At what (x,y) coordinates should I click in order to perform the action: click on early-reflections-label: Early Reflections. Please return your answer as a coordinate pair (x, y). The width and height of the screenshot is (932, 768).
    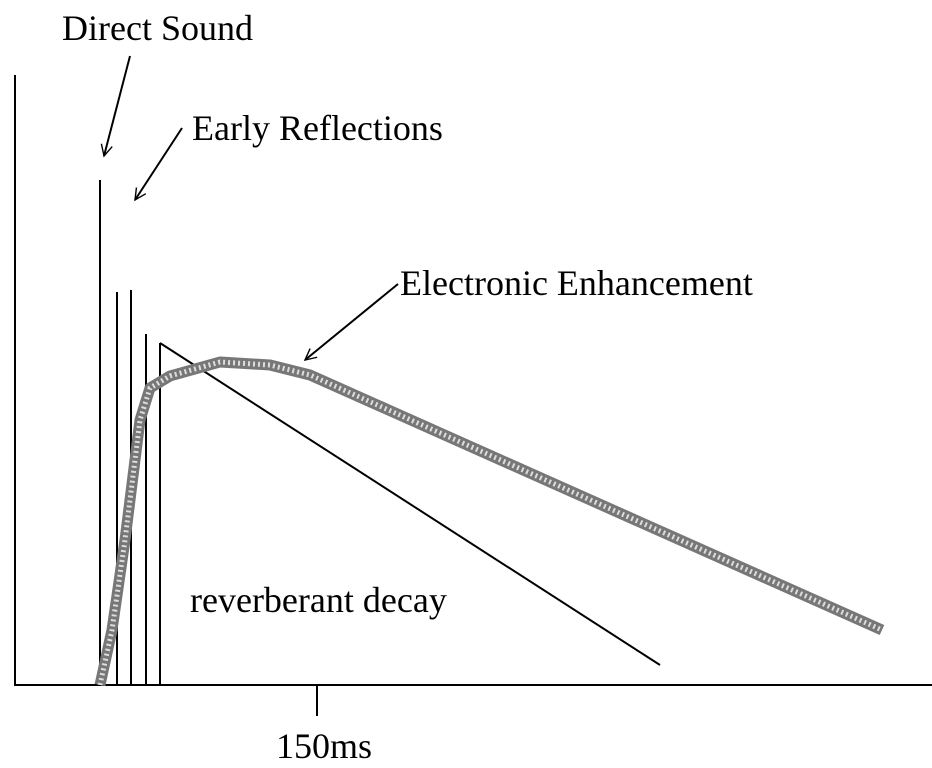
    Looking at the image, I should click on (317, 128).